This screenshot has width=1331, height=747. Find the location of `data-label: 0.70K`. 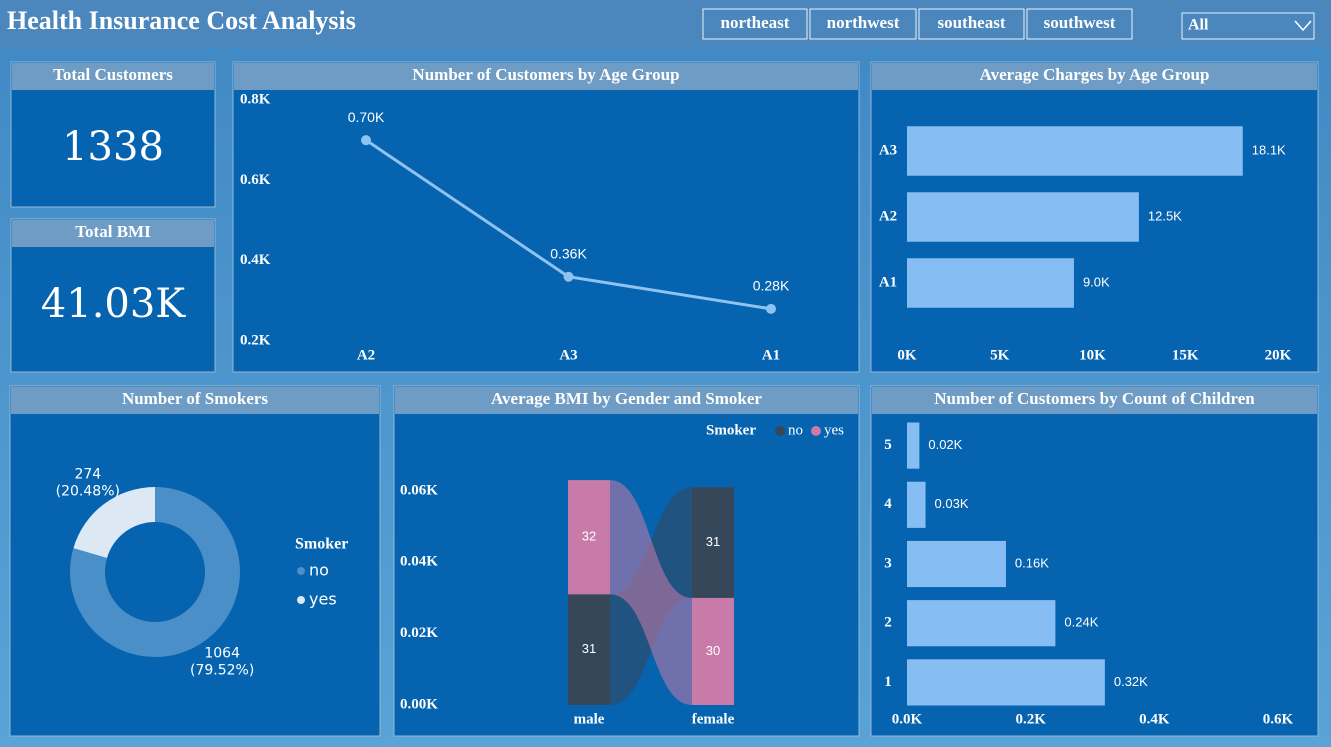

data-label: 0.70K is located at coordinates (366, 117).